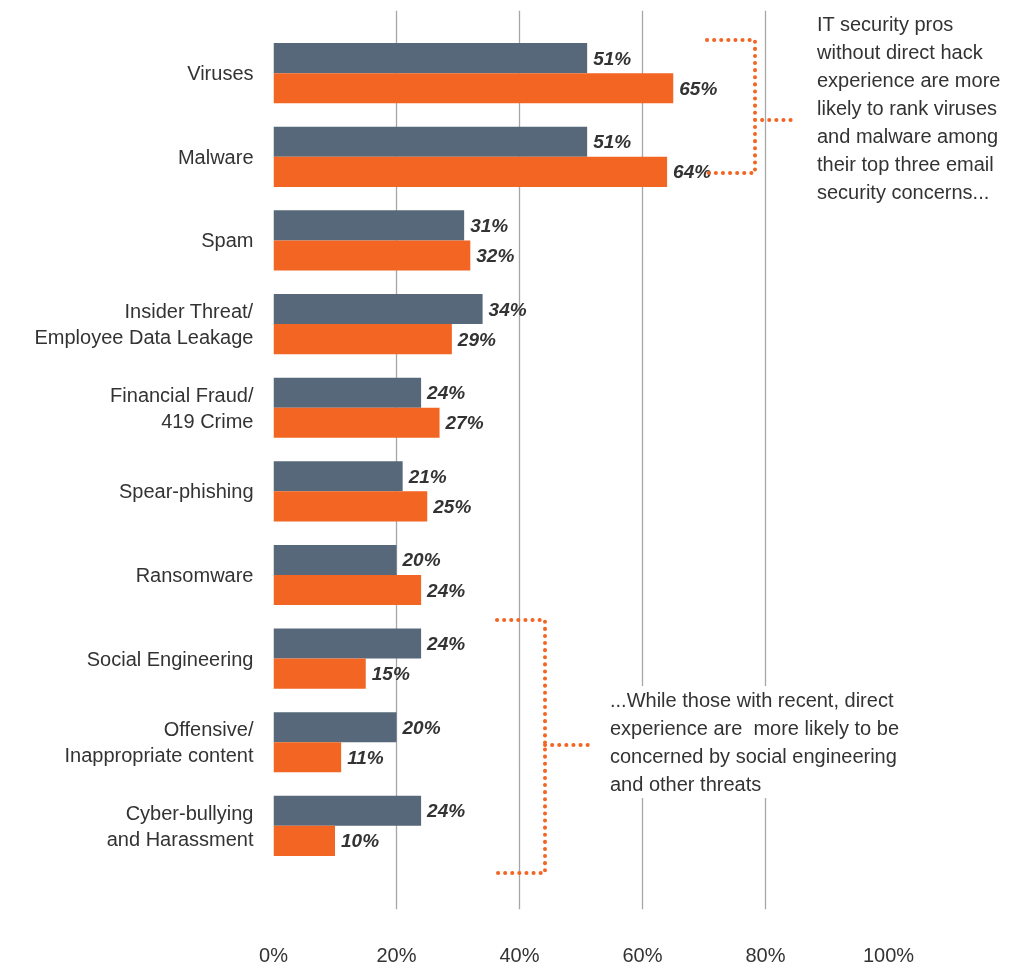 This screenshot has width=1031, height=968. Describe the element at coordinates (476, 339) in the screenshot. I see `data-label: 29%` at that location.